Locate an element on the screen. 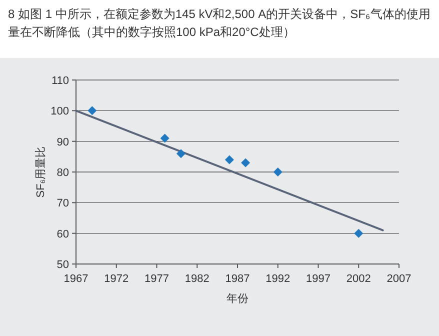  x-tick-label: 1997 is located at coordinates (318, 279).